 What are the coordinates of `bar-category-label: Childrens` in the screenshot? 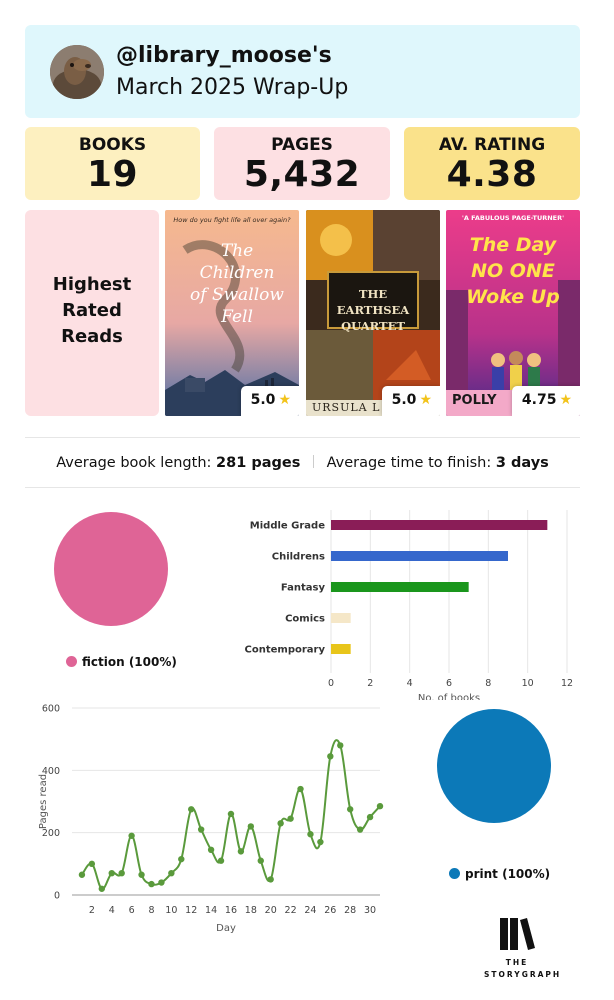 It's located at (298, 557).